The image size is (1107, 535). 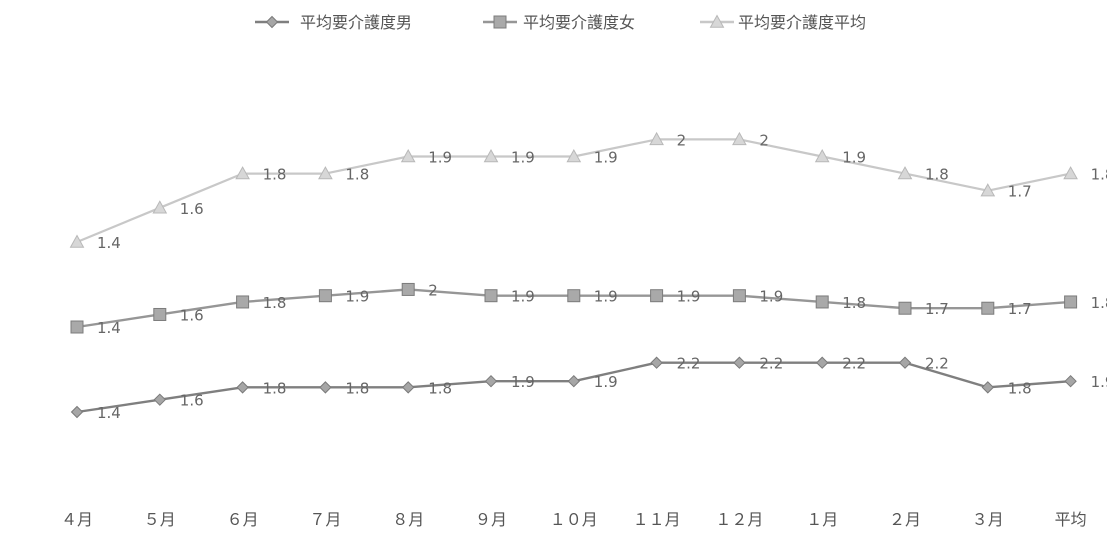 I want to click on x-tick-label-7: １０月, so click(x=574, y=519).